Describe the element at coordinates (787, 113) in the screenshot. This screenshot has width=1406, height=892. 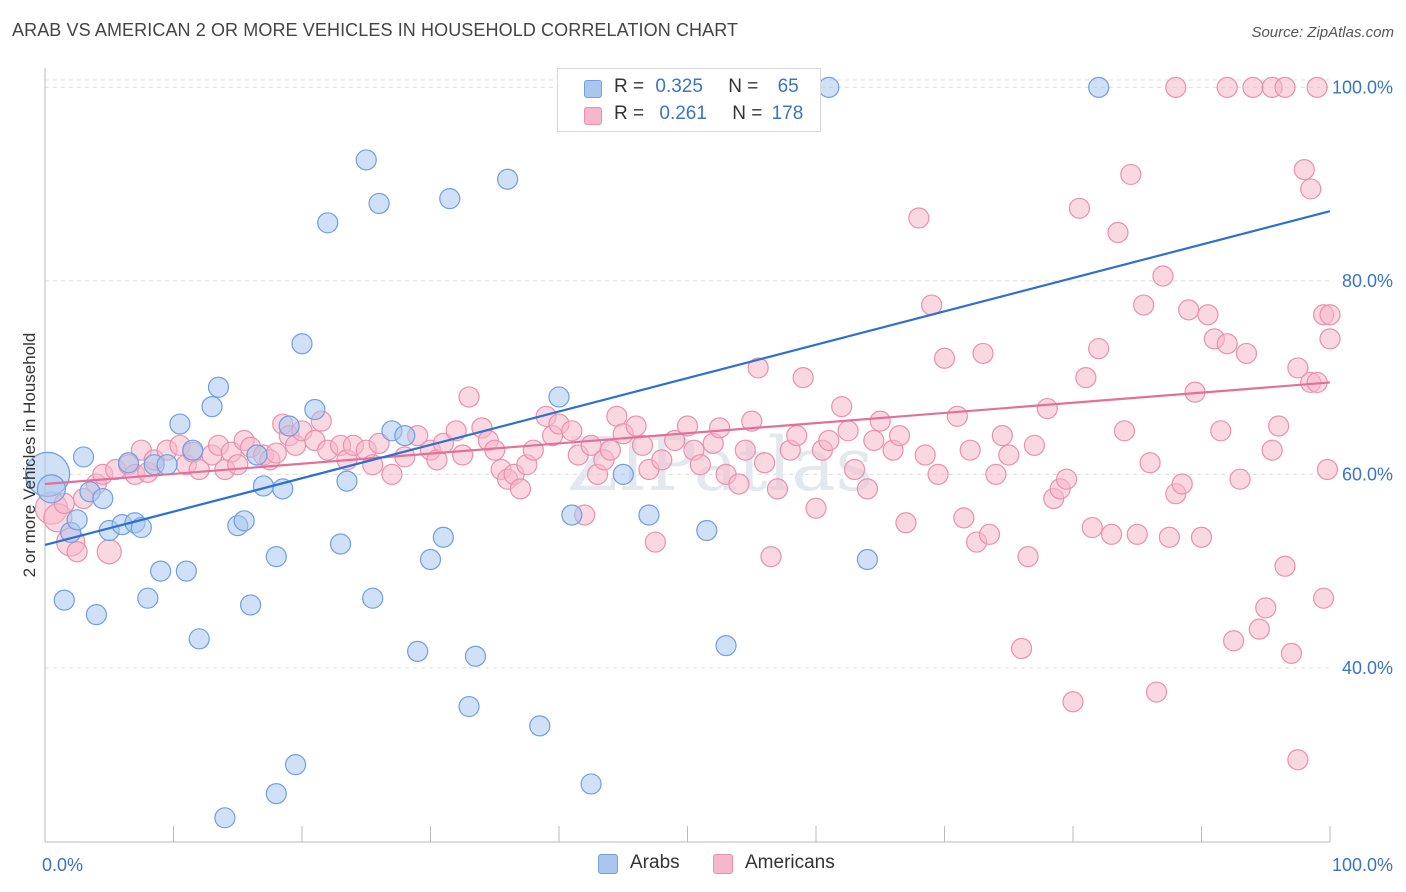
I see `n-value-americans: 178` at that location.